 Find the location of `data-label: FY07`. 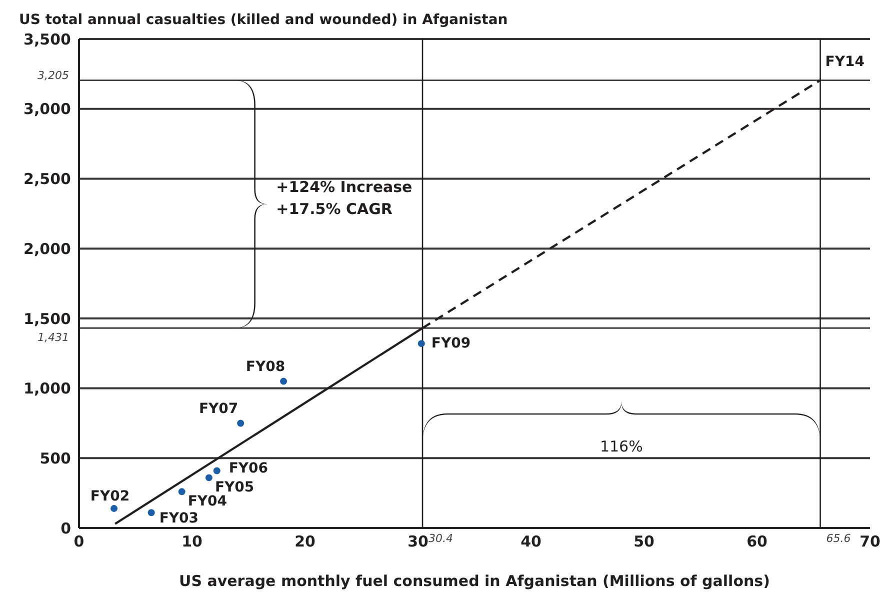

data-label: FY07 is located at coordinates (218, 409).